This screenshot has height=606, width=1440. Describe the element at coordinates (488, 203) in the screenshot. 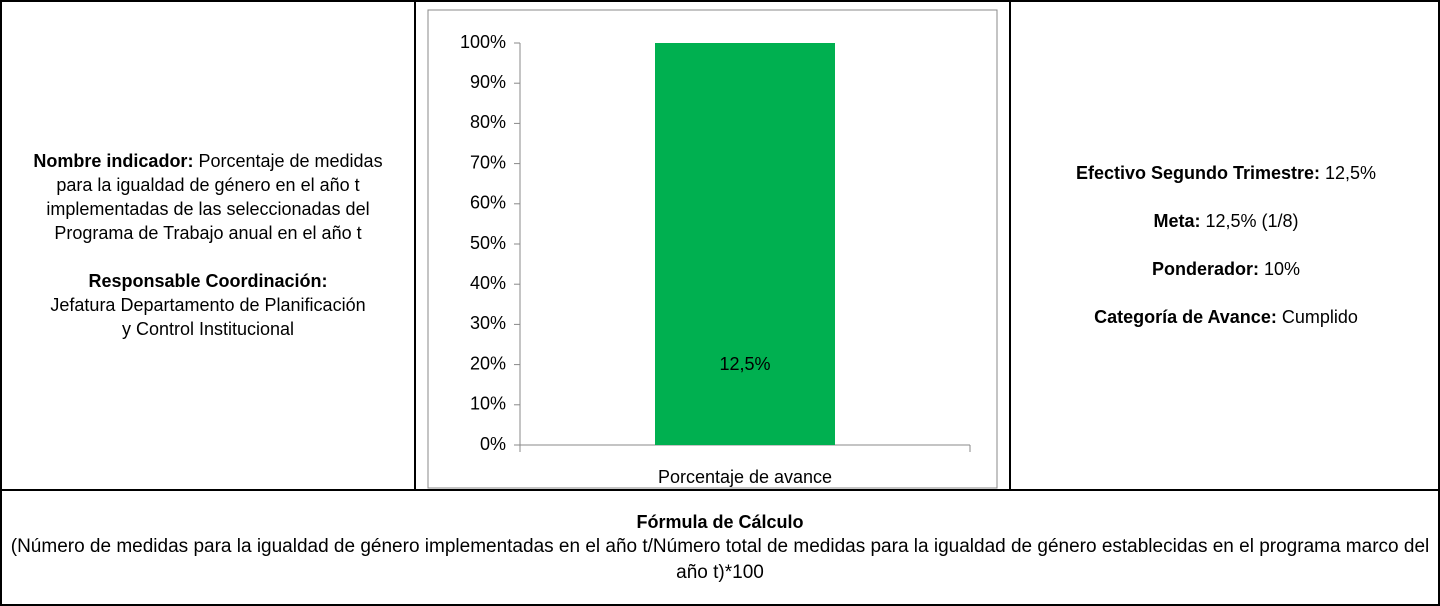

I see `y-tick-label: 60%` at that location.